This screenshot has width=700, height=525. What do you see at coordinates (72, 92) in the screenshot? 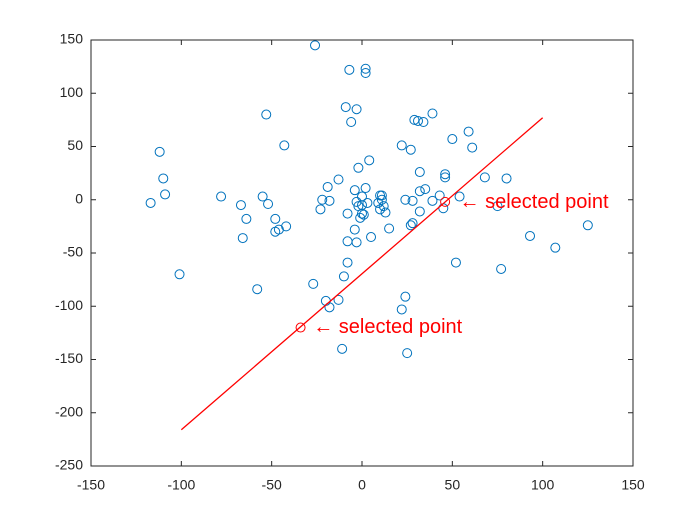
I see `y-tick-label: 100` at bounding box center [72, 92].